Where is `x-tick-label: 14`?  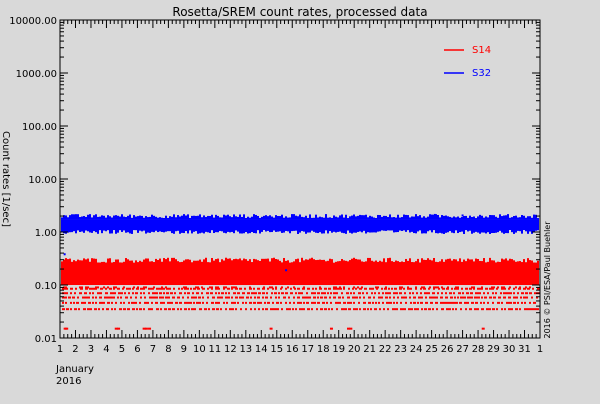
x-tick-label: 14 is located at coordinates (261, 349).